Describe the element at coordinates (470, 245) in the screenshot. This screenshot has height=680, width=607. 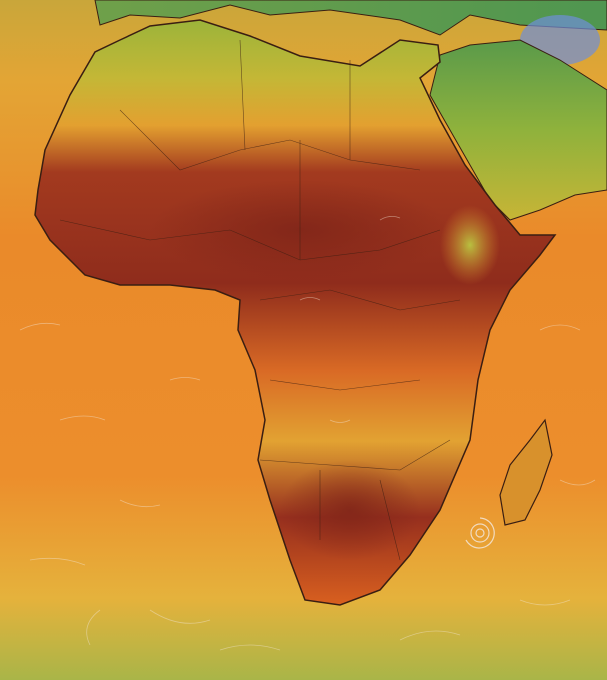
I see `ethiopian-highlands` at that location.